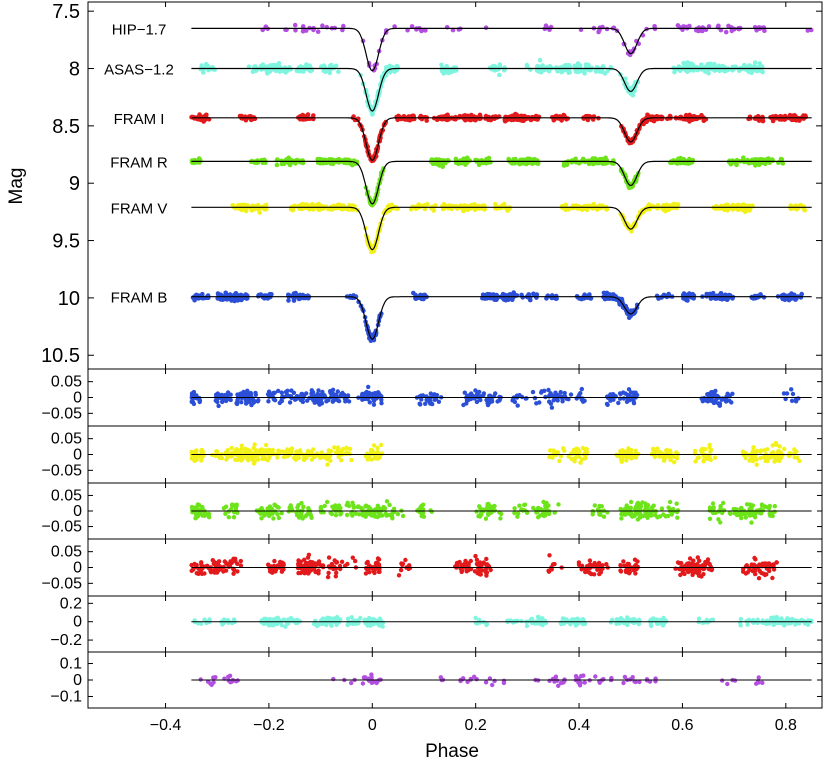 This screenshot has width=830, height=767. Describe the element at coordinates (463, 47) in the screenshot. I see `series-hip-1-7: HIP−1.7` at that location.